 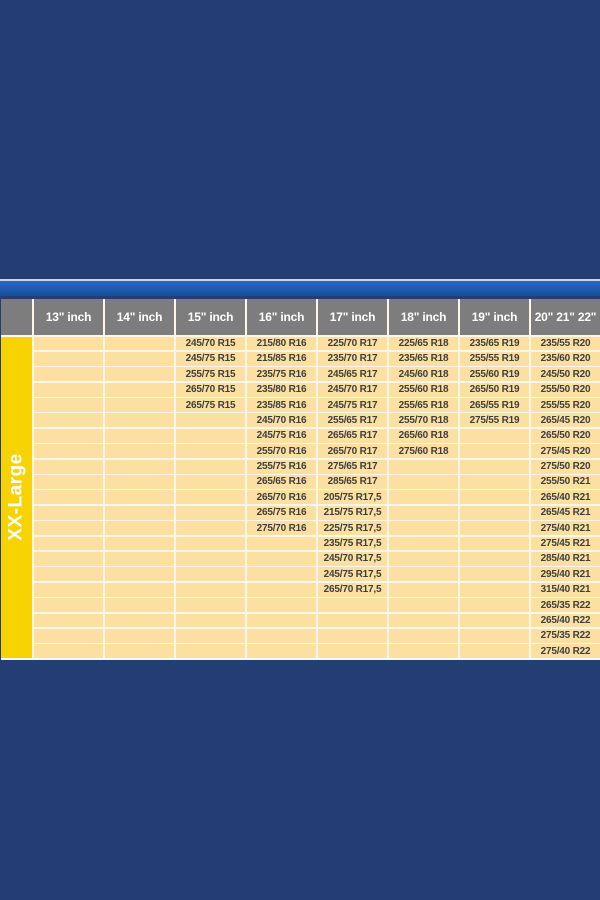 What do you see at coordinates (210, 405) in the screenshot?
I see `tire-size-cell: 265/75 R15` at bounding box center [210, 405].